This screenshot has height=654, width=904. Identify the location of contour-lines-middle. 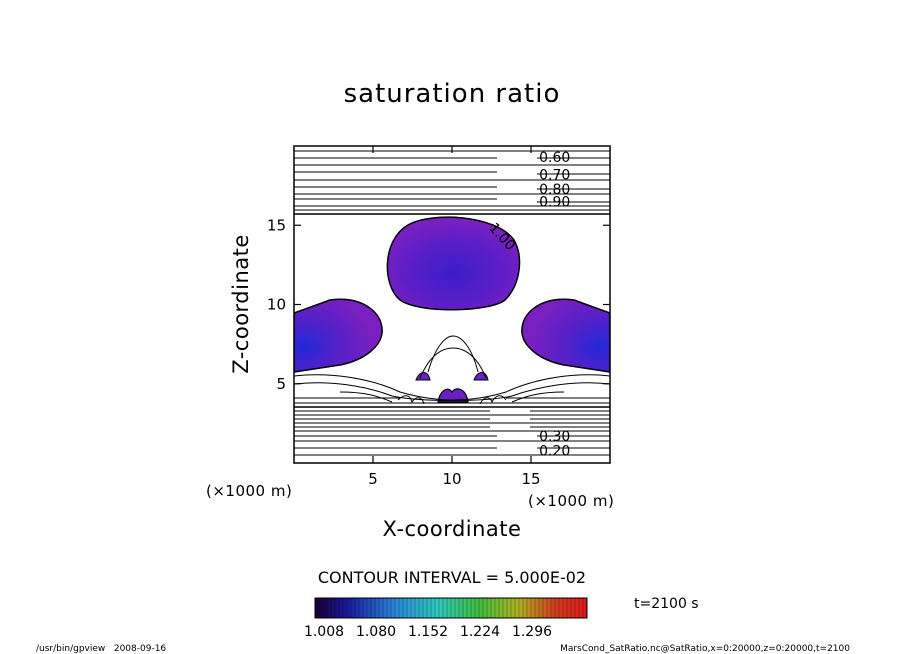
(452, 370).